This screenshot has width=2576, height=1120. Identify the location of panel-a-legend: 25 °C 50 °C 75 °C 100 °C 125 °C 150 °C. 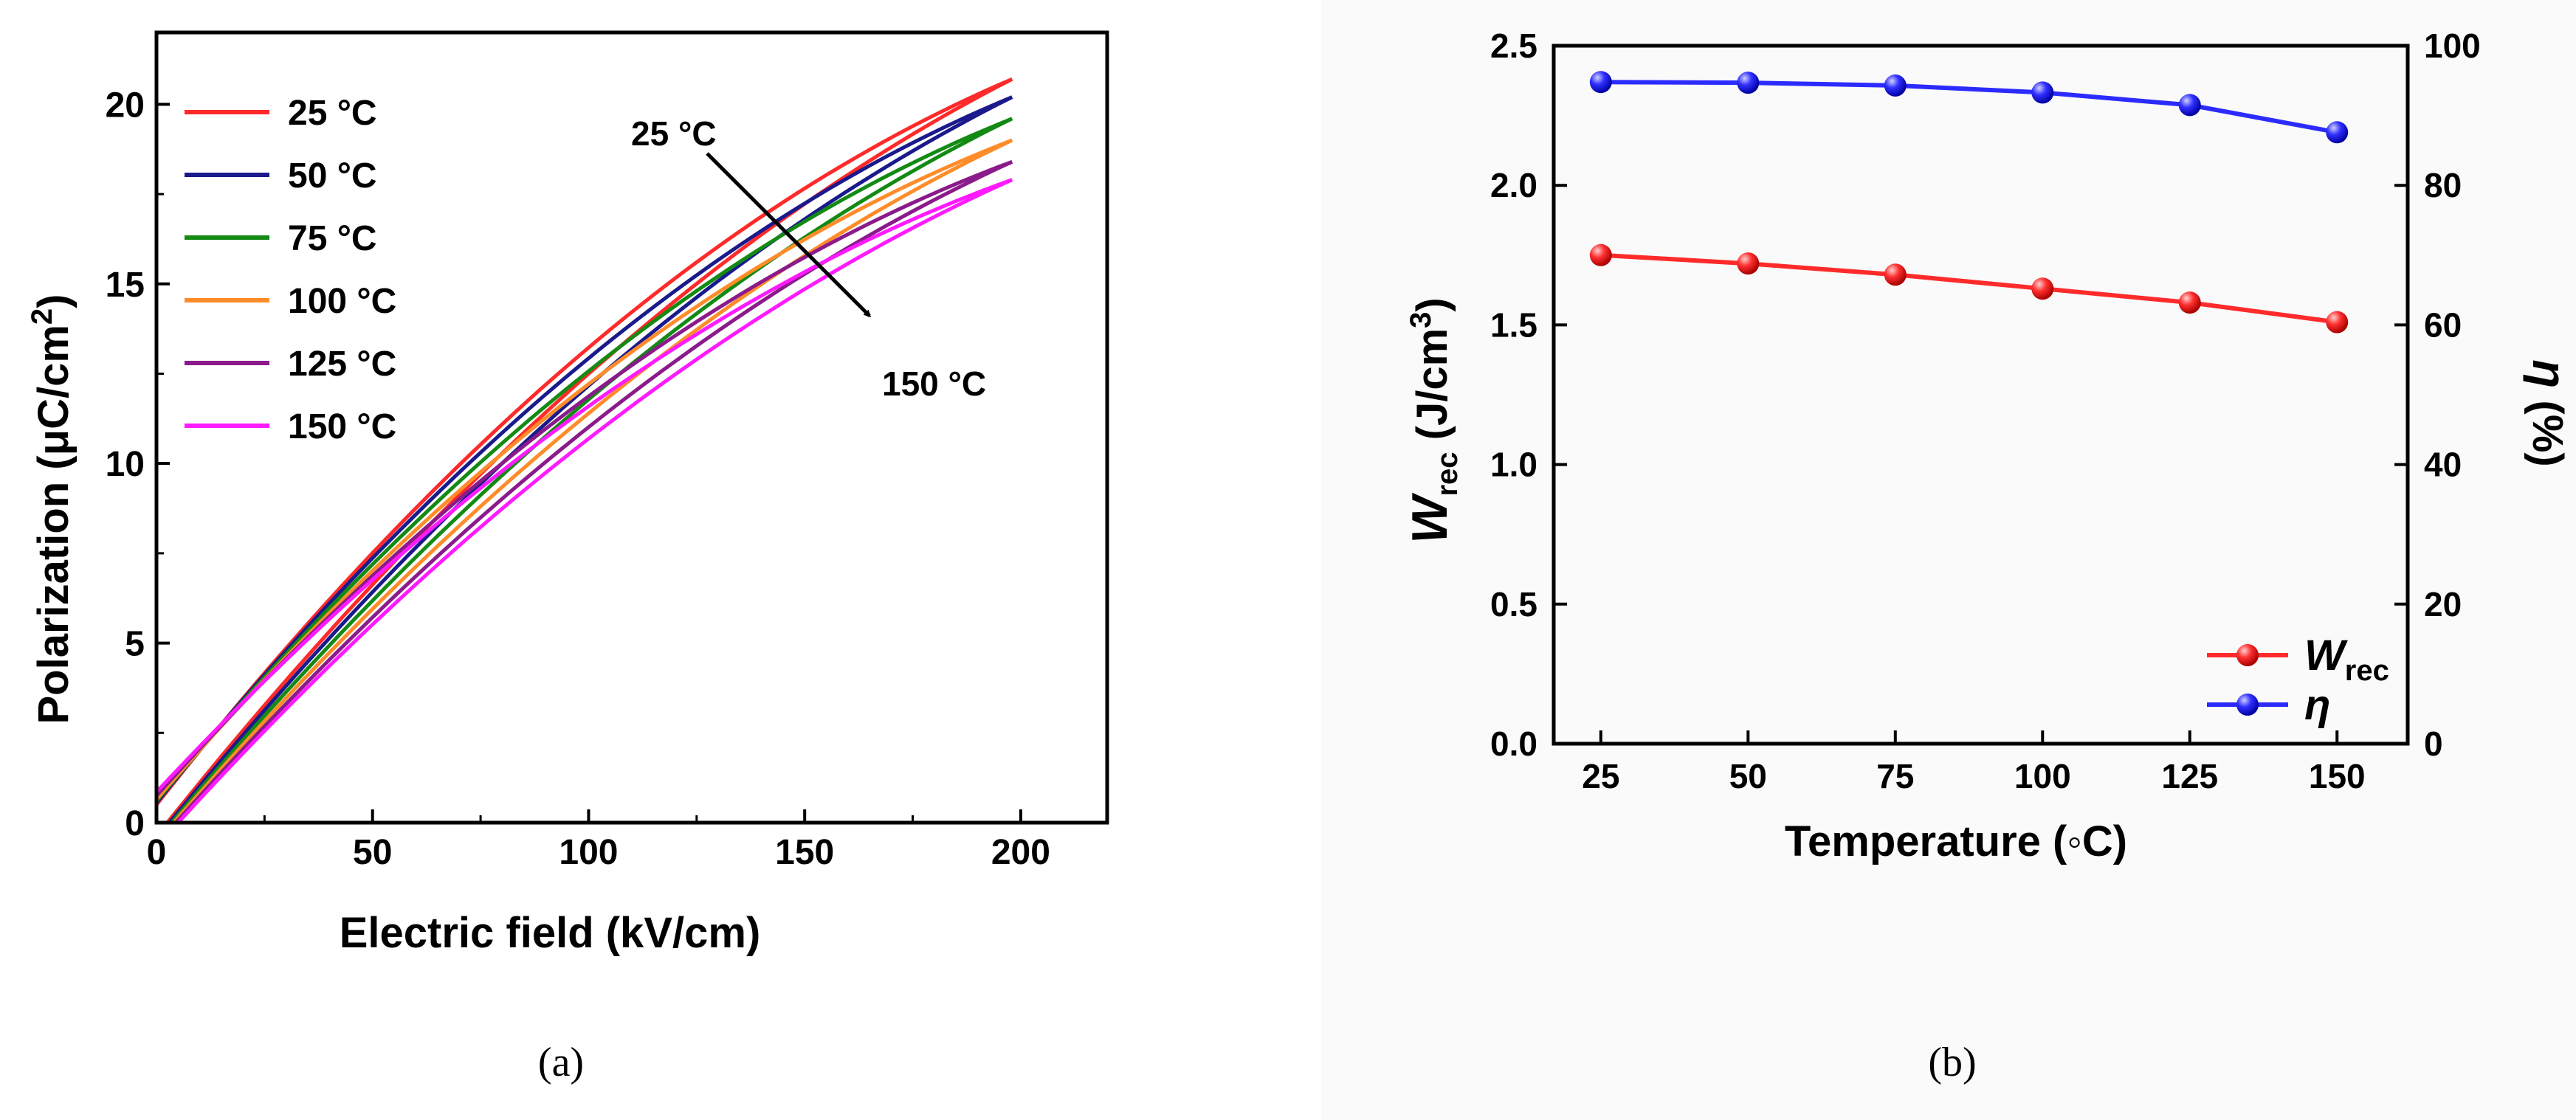
(291, 270).